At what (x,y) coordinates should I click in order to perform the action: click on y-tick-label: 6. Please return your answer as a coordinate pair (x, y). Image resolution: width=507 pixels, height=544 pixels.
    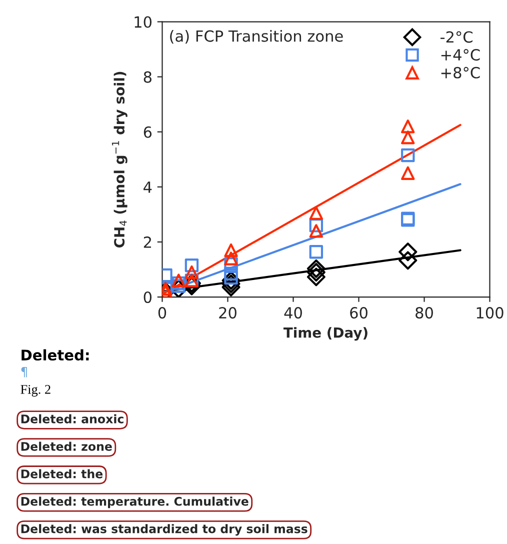
    Looking at the image, I should click on (148, 132).